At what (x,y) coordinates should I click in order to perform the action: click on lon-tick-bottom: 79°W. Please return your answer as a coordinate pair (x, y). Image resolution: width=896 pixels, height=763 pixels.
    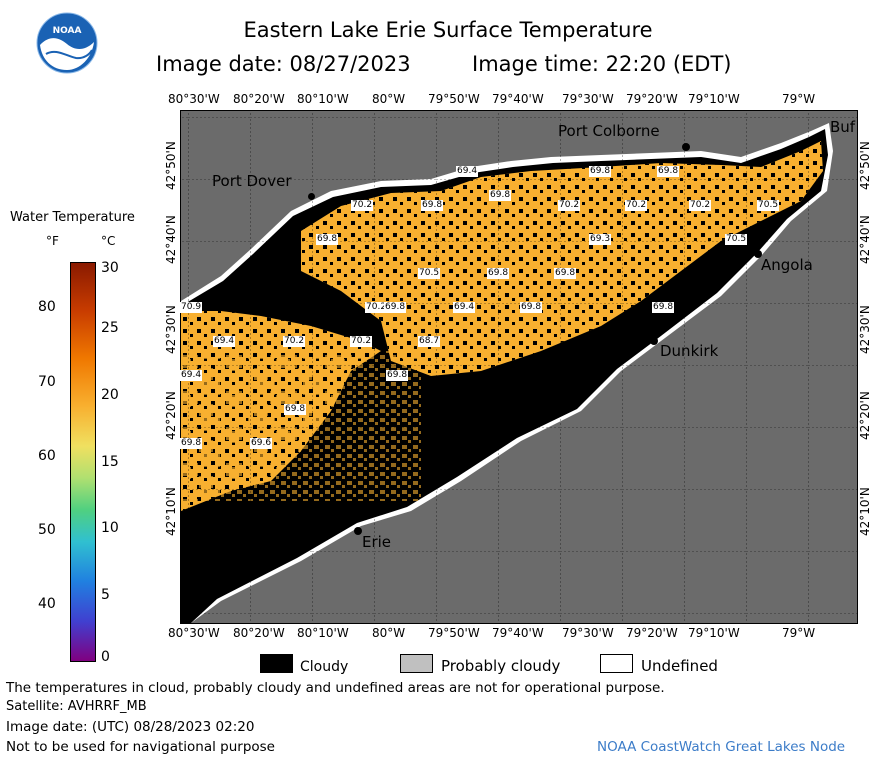
    Looking at the image, I should click on (799, 633).